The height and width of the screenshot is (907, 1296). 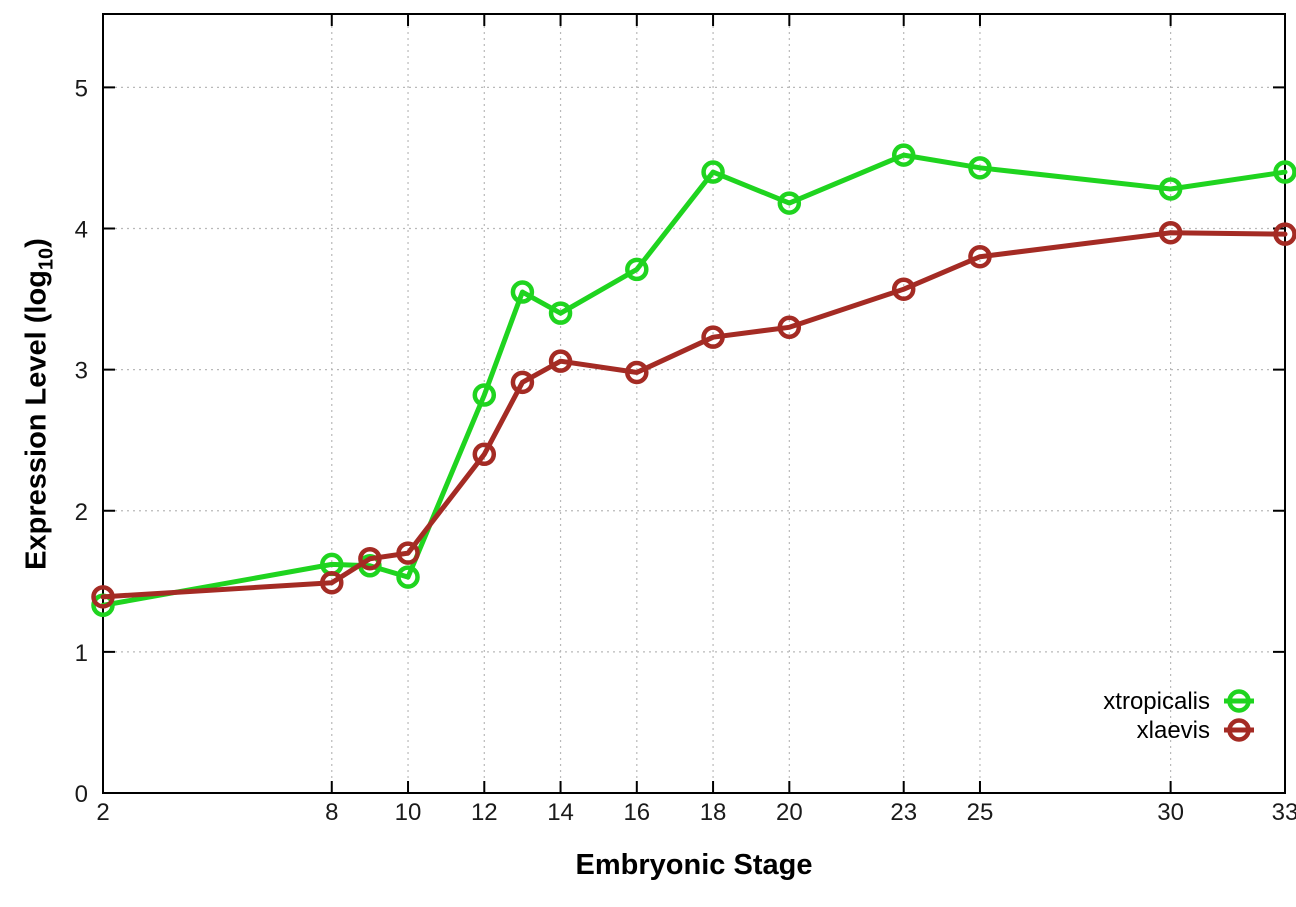 I want to click on y-tick-label: 2, so click(x=81, y=512).